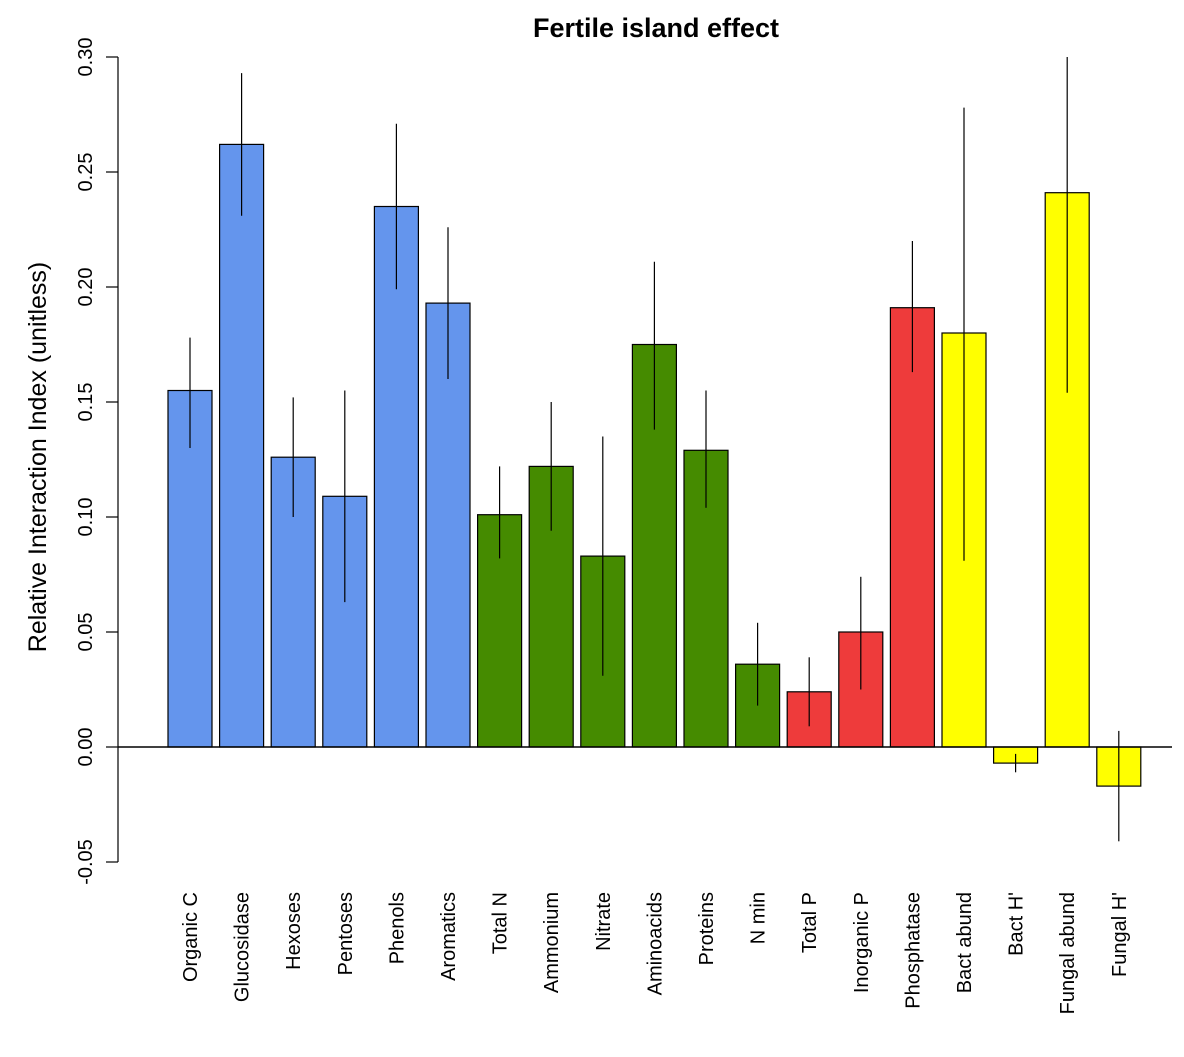 Image resolution: width=1184 pixels, height=1057 pixels. Describe the element at coordinates (86, 747) in the screenshot. I see `y-tick-label: 0.00` at that location.